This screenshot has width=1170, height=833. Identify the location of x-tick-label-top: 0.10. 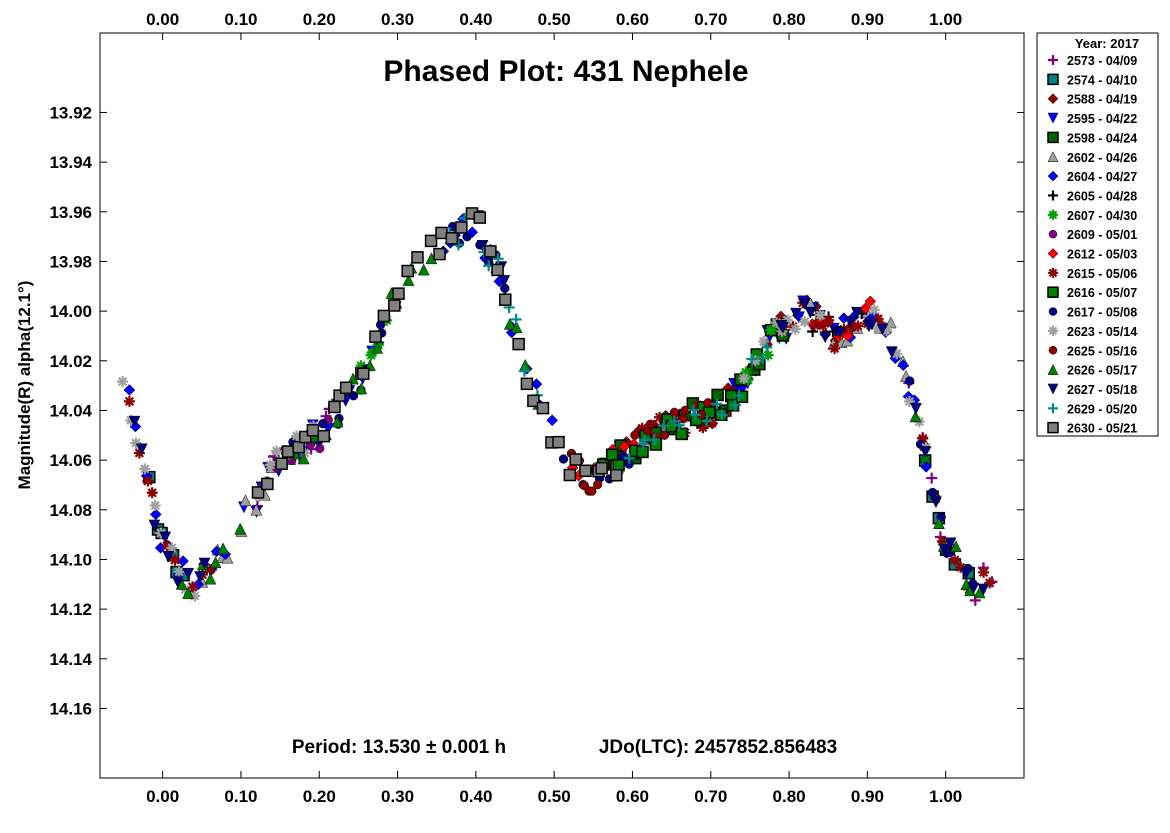
(240, 19).